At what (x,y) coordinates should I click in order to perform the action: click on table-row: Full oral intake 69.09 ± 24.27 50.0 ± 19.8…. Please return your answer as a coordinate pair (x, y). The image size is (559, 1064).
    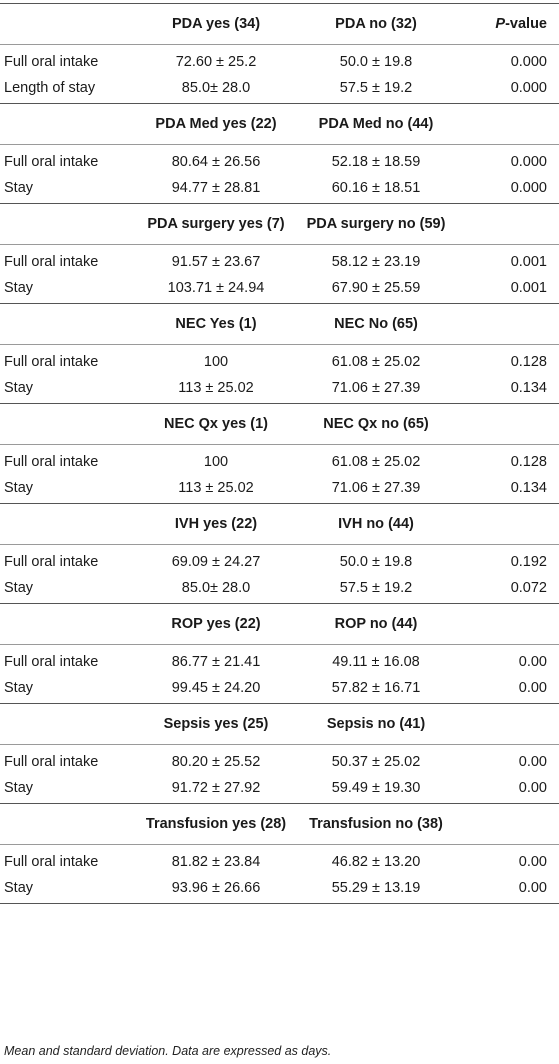
    Looking at the image, I should click on (279, 562).